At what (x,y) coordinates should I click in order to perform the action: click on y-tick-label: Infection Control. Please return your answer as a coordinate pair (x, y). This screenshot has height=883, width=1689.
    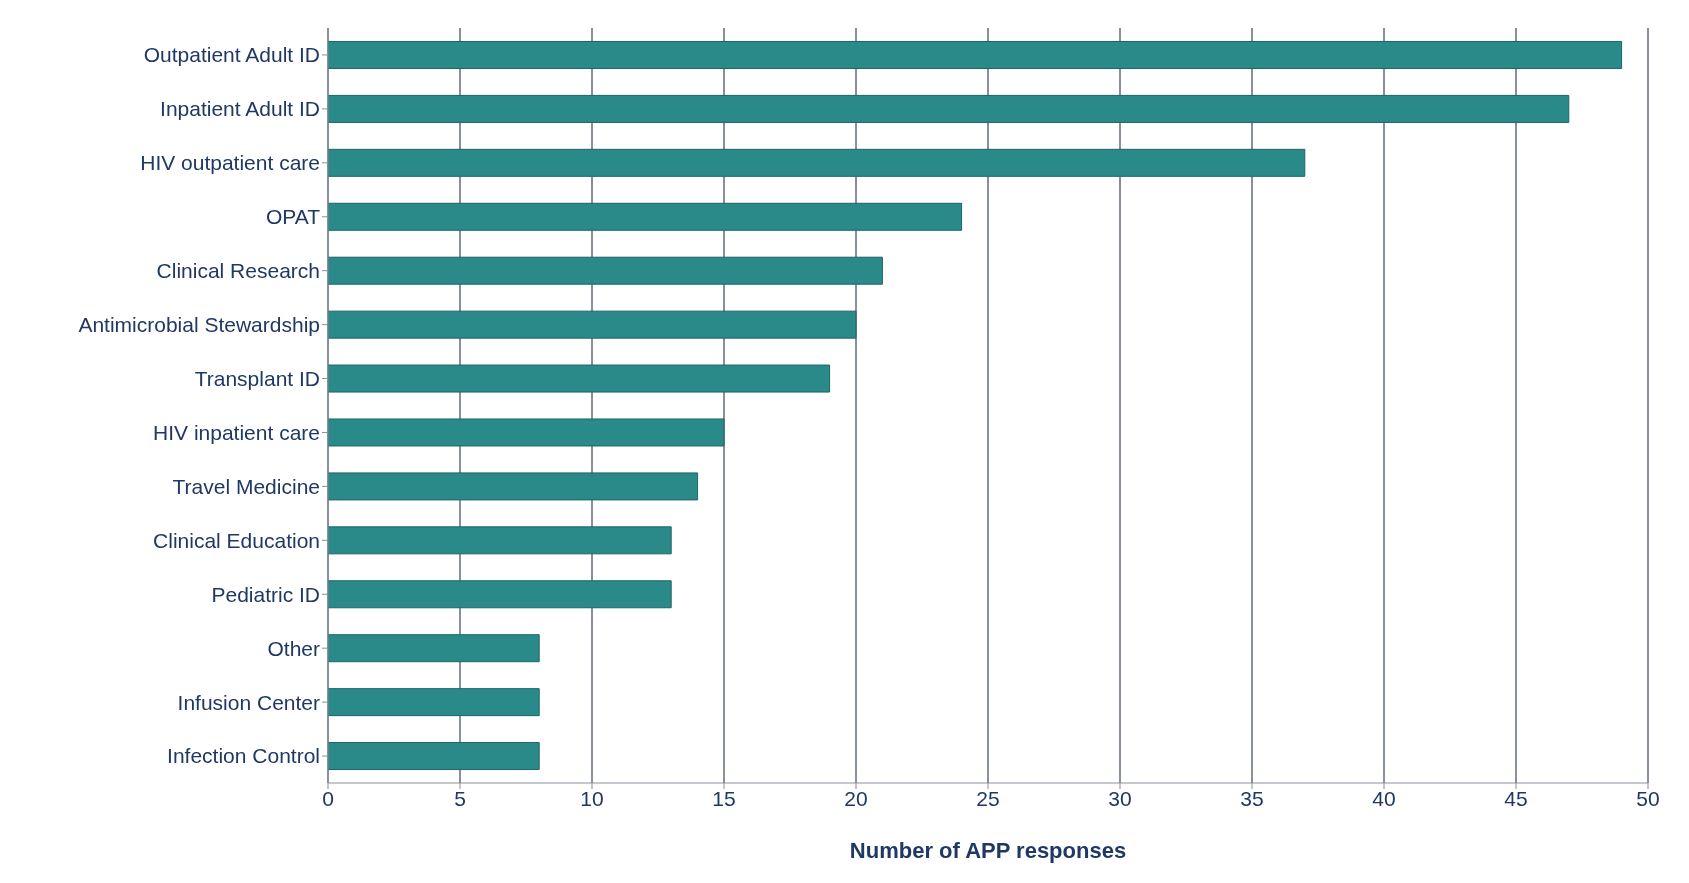
    Looking at the image, I should click on (243, 756).